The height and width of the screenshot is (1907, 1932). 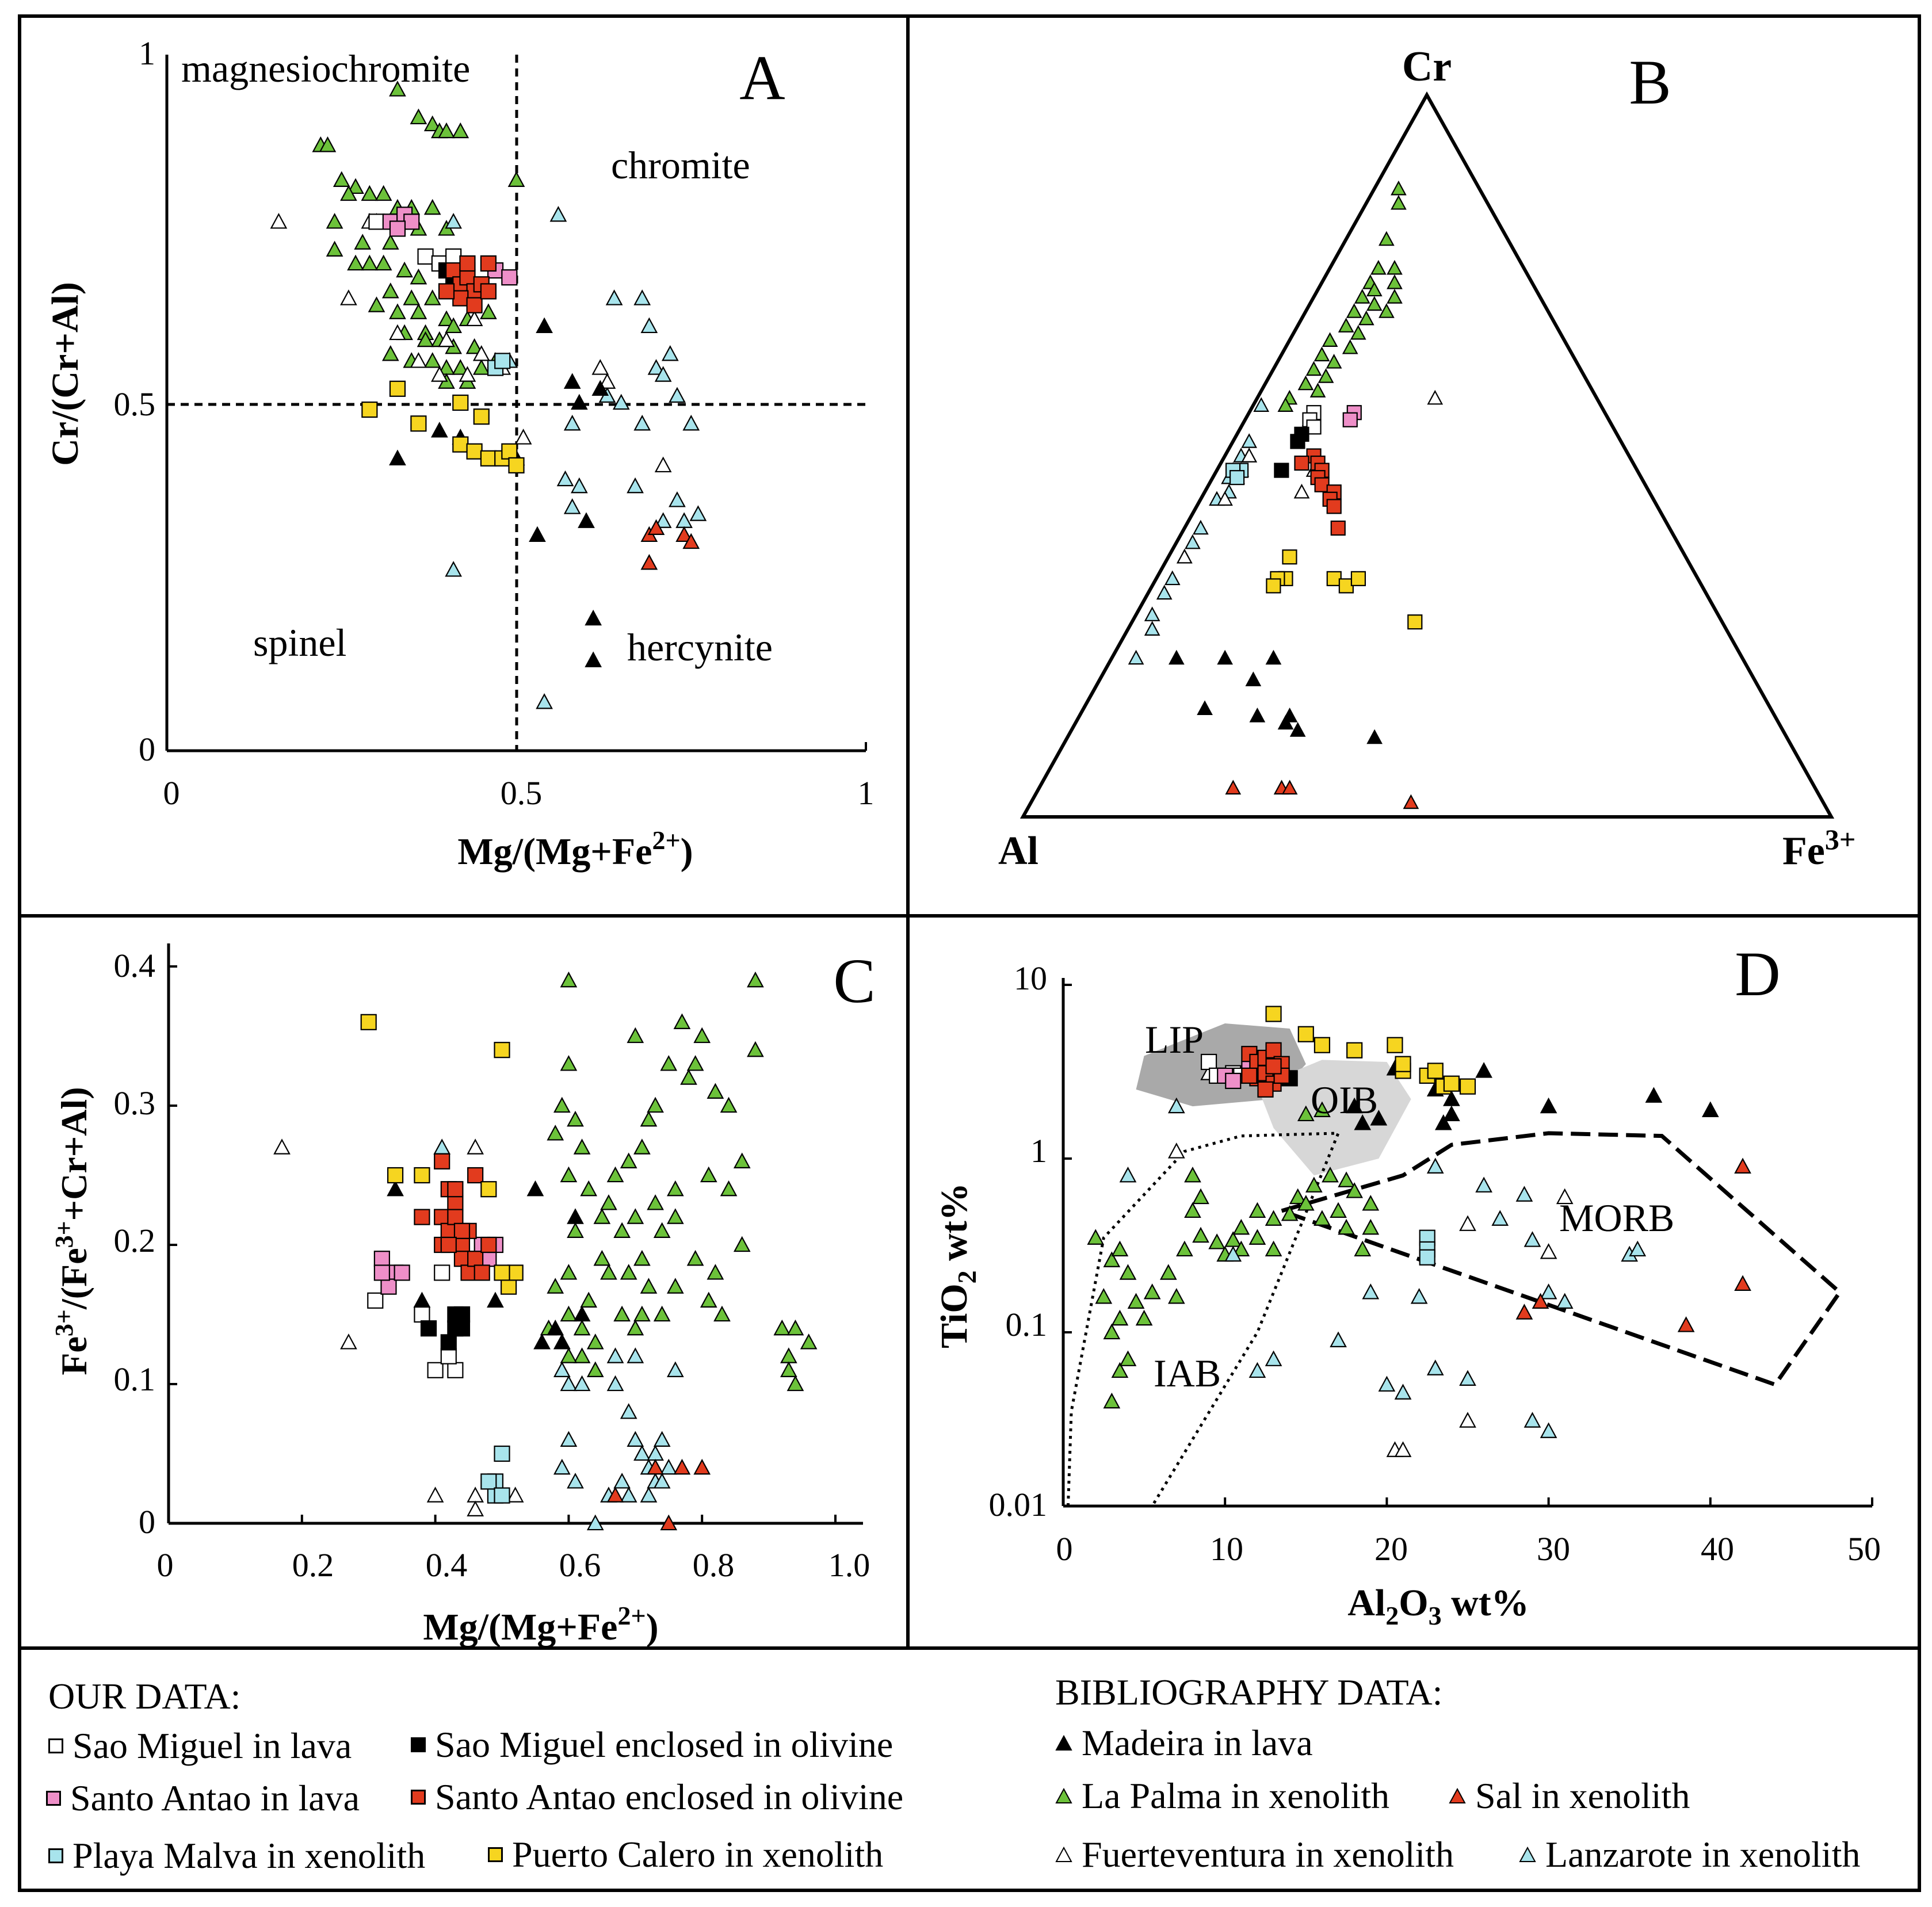 I want to click on panel-c-playa-malva-point, so click(x=488, y=1481).